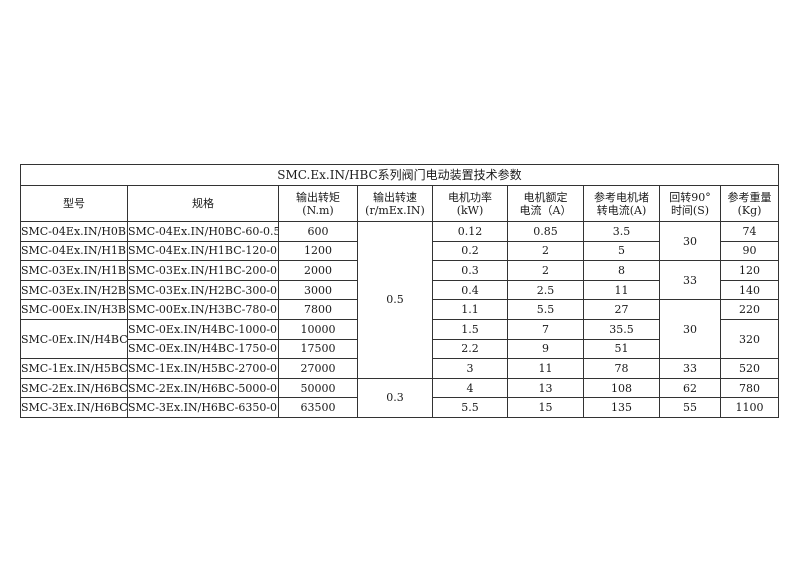 Image resolution: width=800 pixels, height=565 pixels. What do you see at coordinates (395, 397) in the screenshot?
I see `cell-output-speed: 0.3` at bounding box center [395, 397].